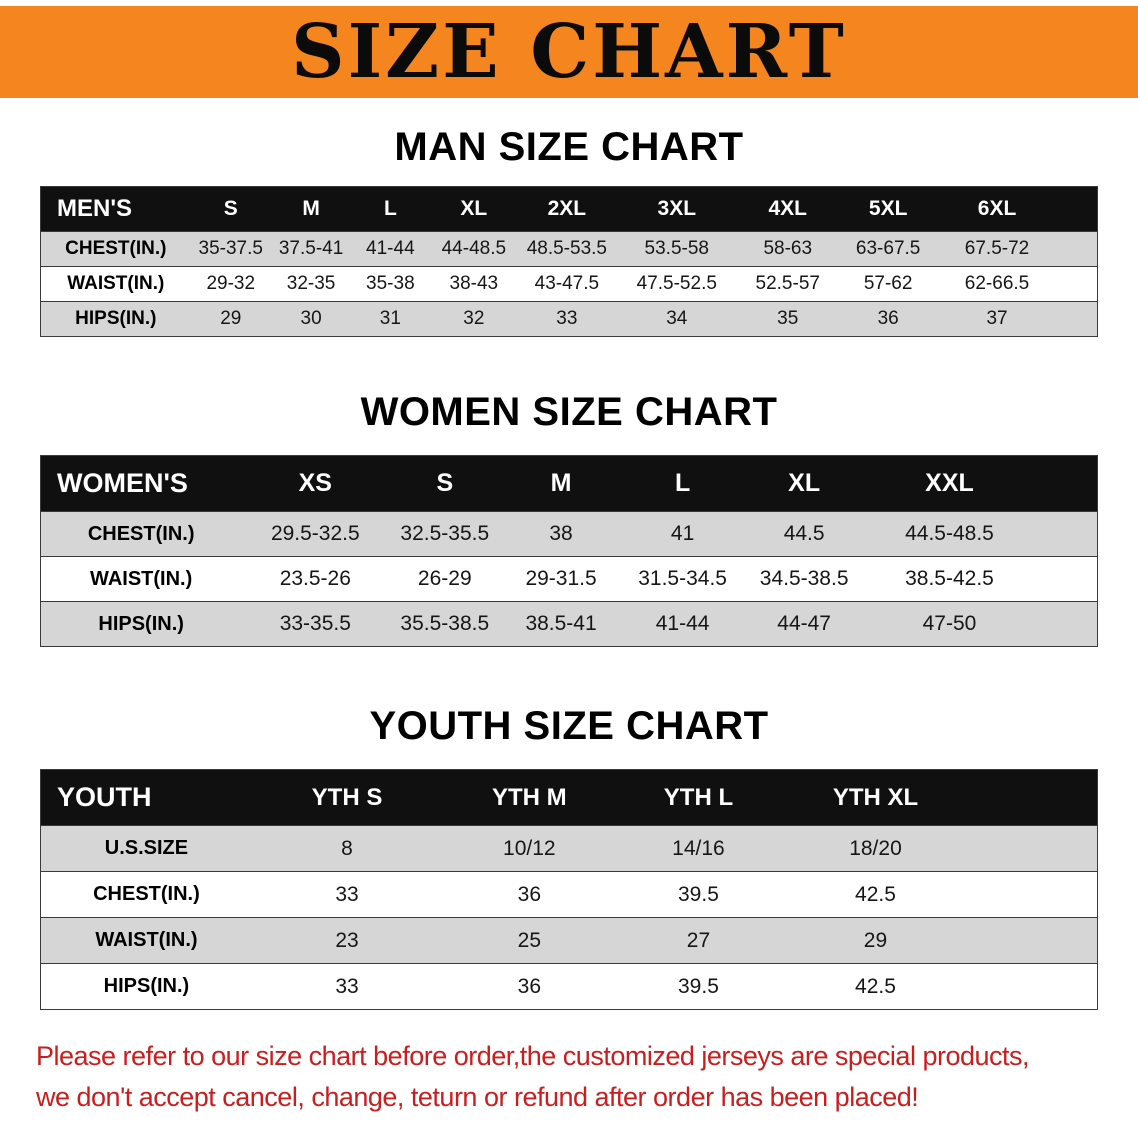  What do you see at coordinates (567, 283) in the screenshot?
I see `size-value-cell: 43-47.5` at bounding box center [567, 283].